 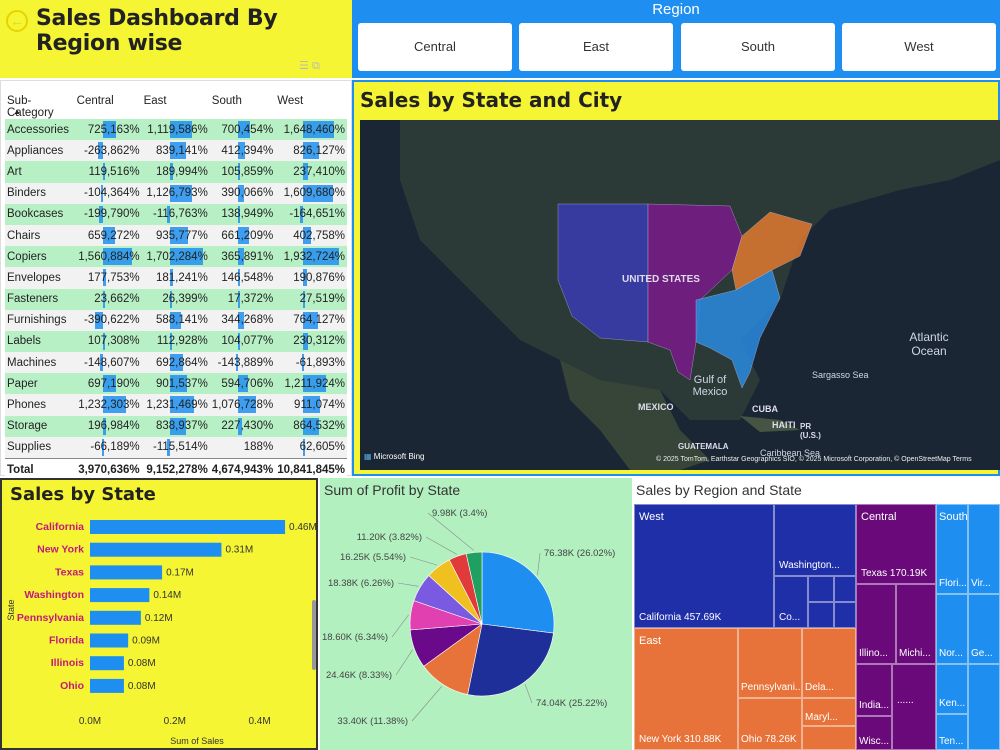 What do you see at coordinates (311, 447) in the screenshot?
I see `matrix-cell: 62,605%` at bounding box center [311, 447].